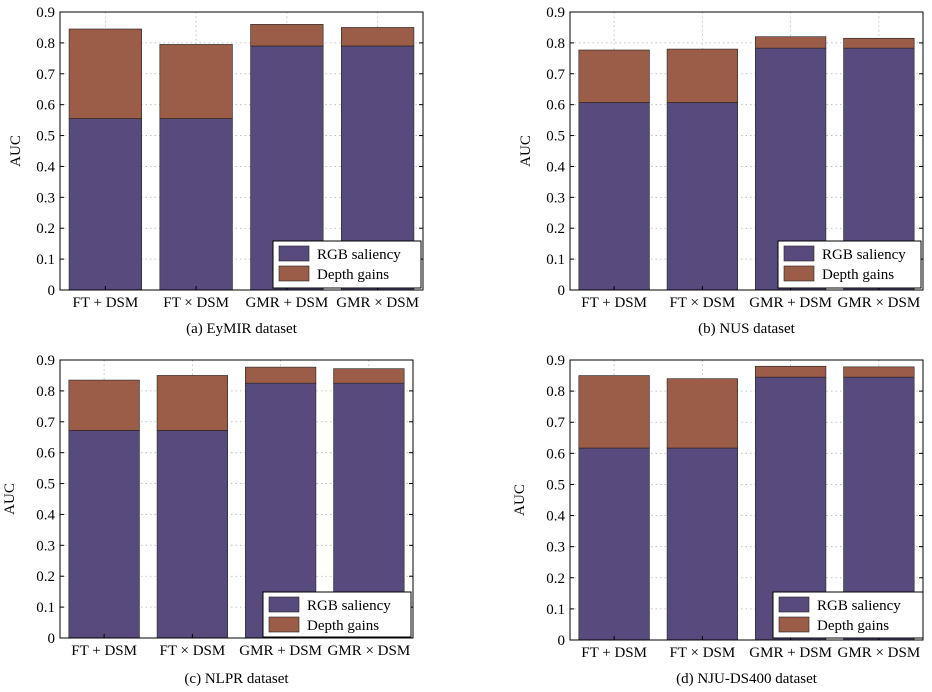  I want to click on panel-caption: (b) NUS dataset, so click(746, 329).